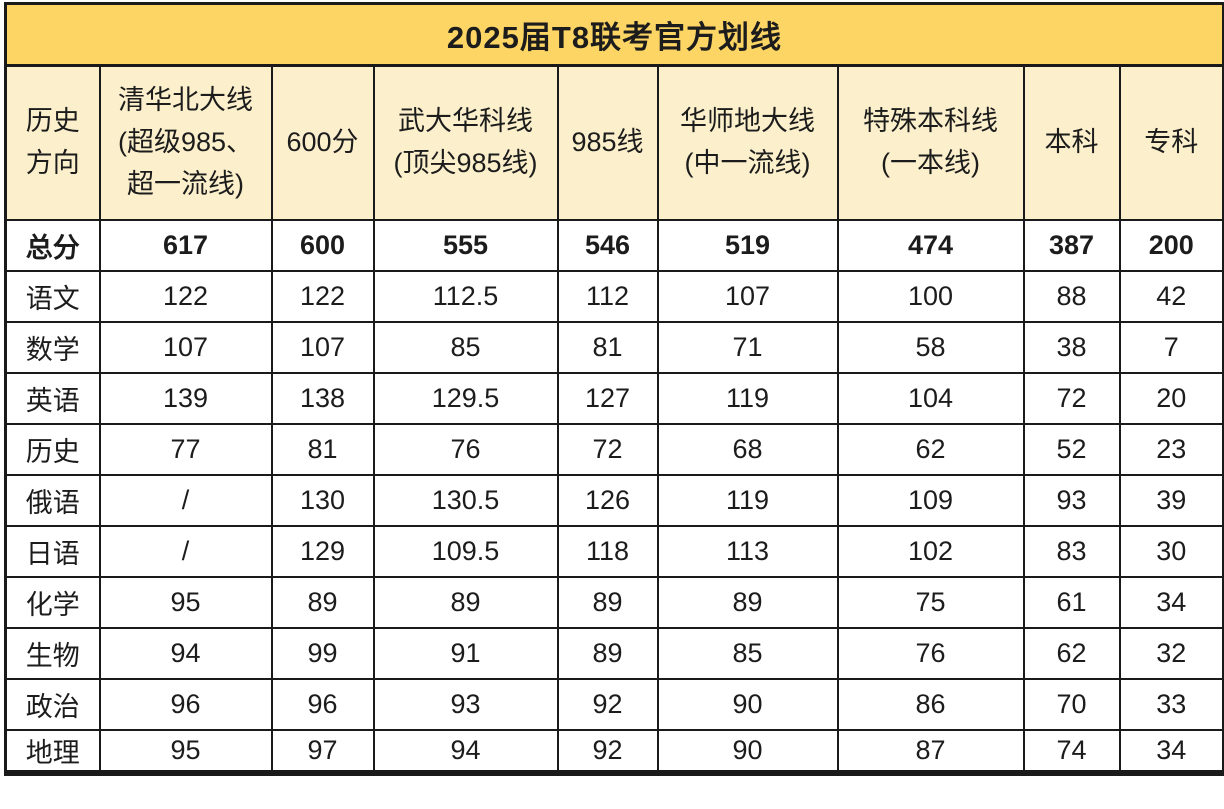 The image size is (1224, 809). What do you see at coordinates (52, 449) in the screenshot?
I see `row-label: 历史` at bounding box center [52, 449].